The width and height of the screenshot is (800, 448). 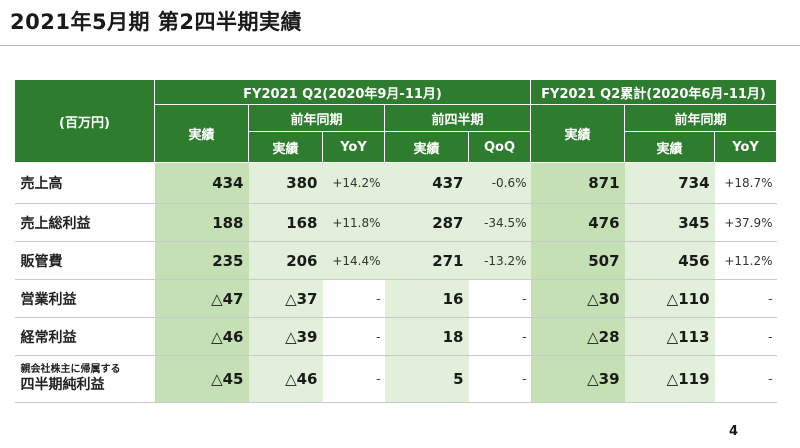 I want to click on ytd-yoy-cell: +18.7%, so click(x=745, y=183).